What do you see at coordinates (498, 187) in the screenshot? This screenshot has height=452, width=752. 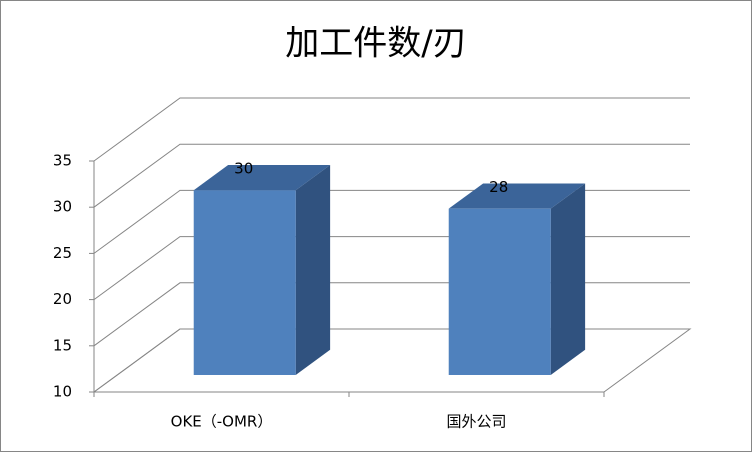 I see `value-label: 28` at bounding box center [498, 187].